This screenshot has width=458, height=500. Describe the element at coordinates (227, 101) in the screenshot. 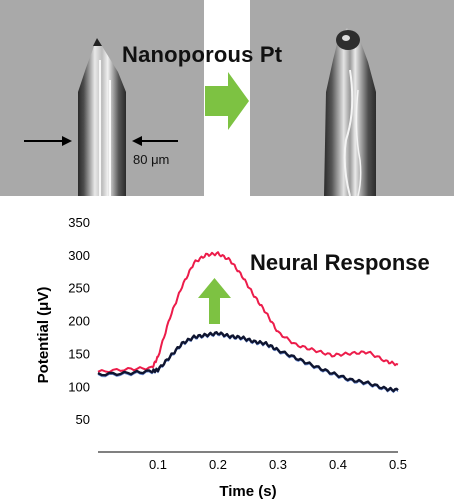

I see `process-arrow` at that location.